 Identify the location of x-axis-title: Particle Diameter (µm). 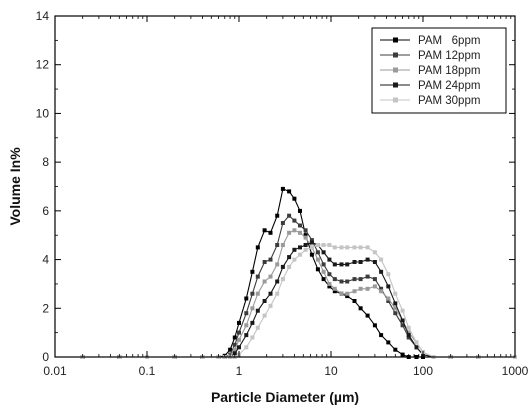
(285, 397).